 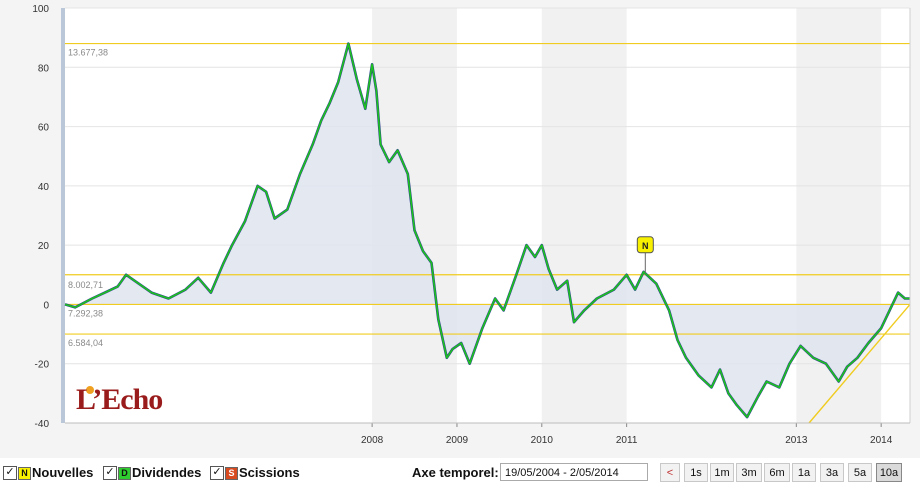 I want to click on logo-dot, so click(x=90, y=390).